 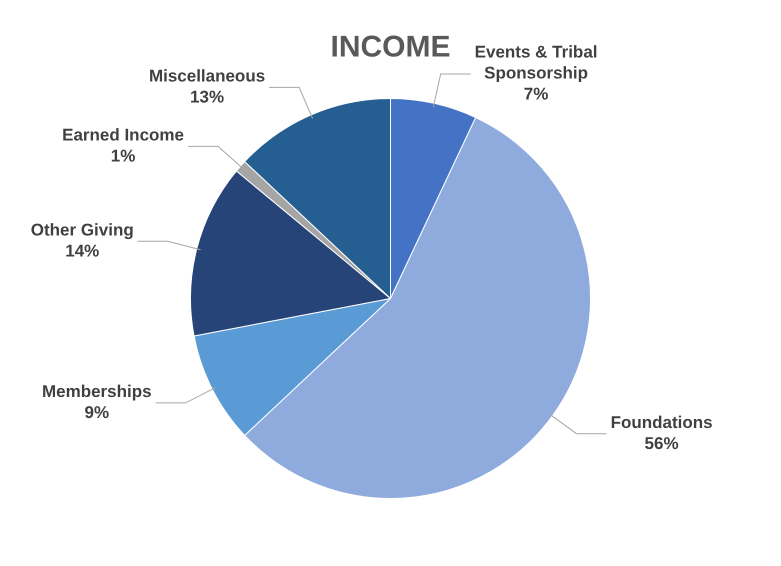 What do you see at coordinates (82, 230) in the screenshot?
I see `slice-label: Other Giving` at bounding box center [82, 230].